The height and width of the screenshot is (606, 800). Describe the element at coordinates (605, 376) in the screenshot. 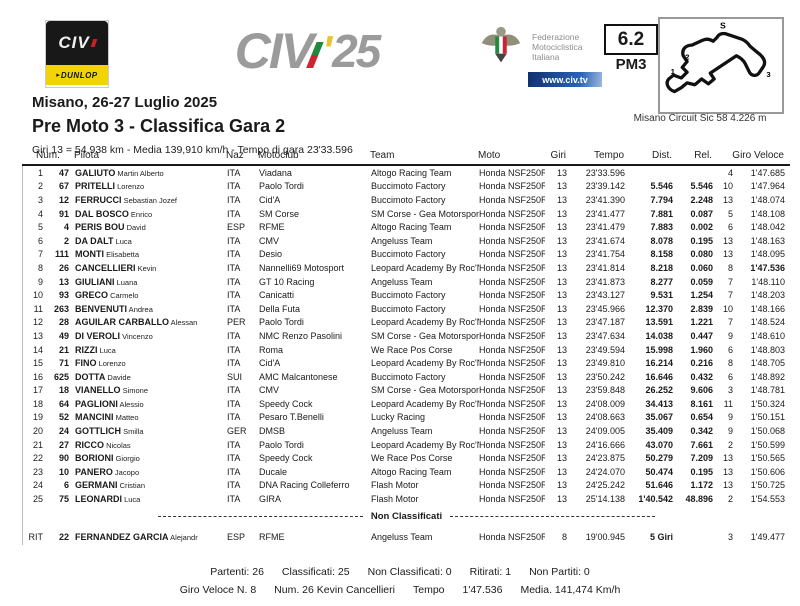

I see `cell-time: 23'50.242` at that location.